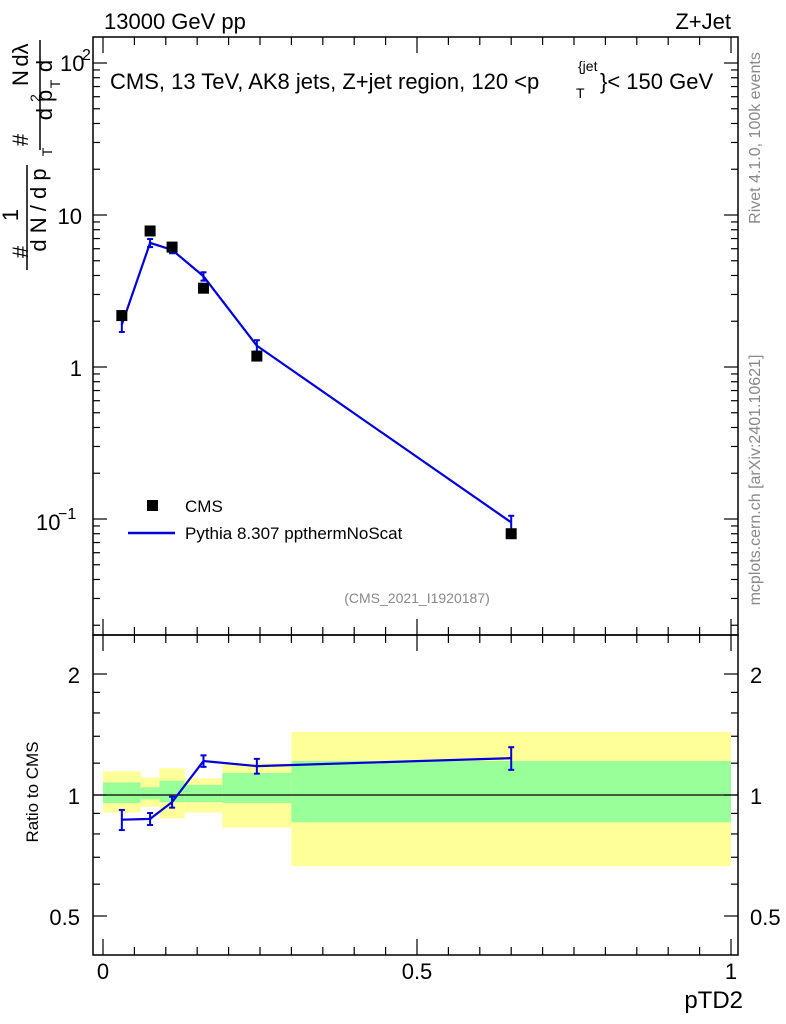 The image size is (786, 1024). What do you see at coordinates (703, 21) in the screenshot?
I see `header-right-title: Z+Jet` at bounding box center [703, 21].